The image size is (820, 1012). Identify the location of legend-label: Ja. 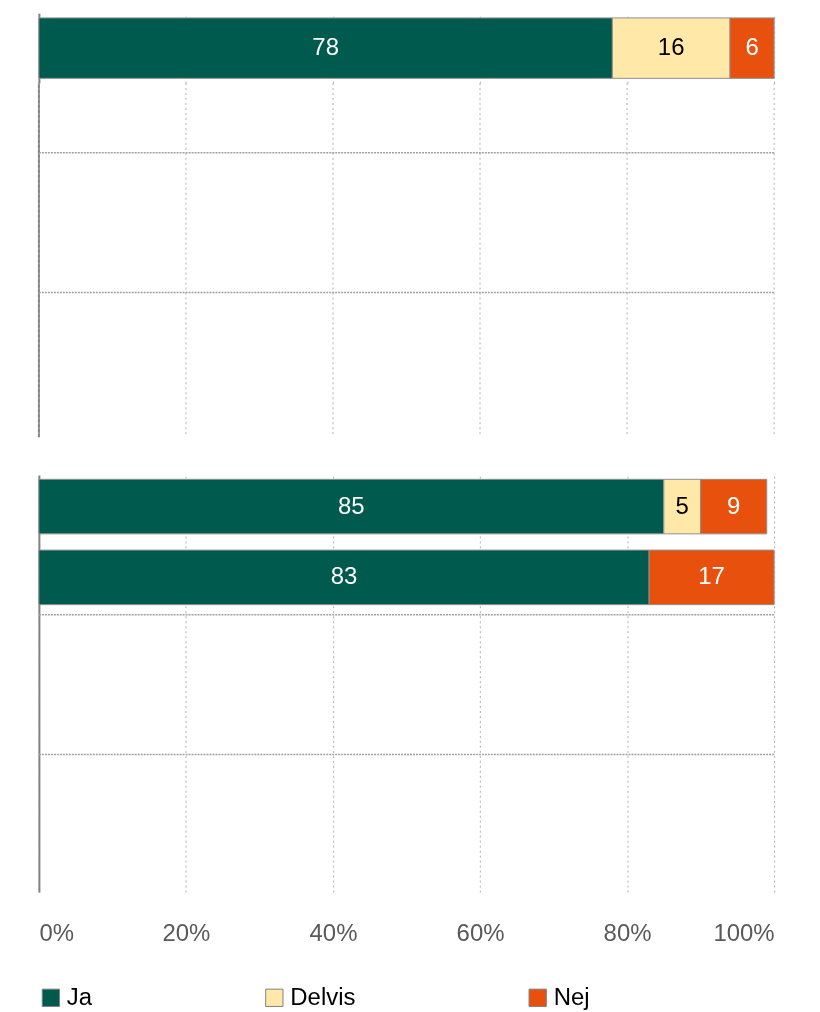
(79, 996).